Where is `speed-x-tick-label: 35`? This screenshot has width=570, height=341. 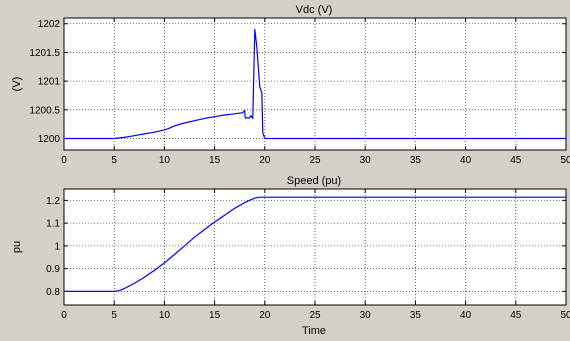 speed-x-tick-label: 35 is located at coordinates (416, 315).